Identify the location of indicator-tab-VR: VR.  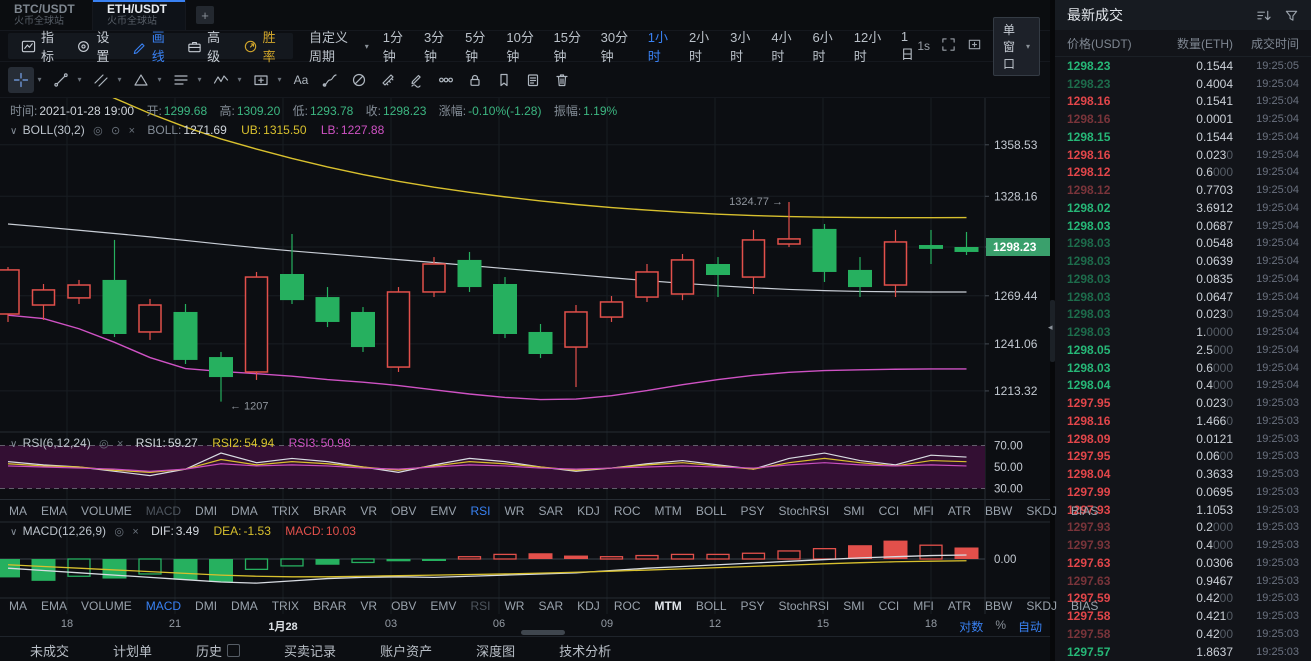
(369, 511).